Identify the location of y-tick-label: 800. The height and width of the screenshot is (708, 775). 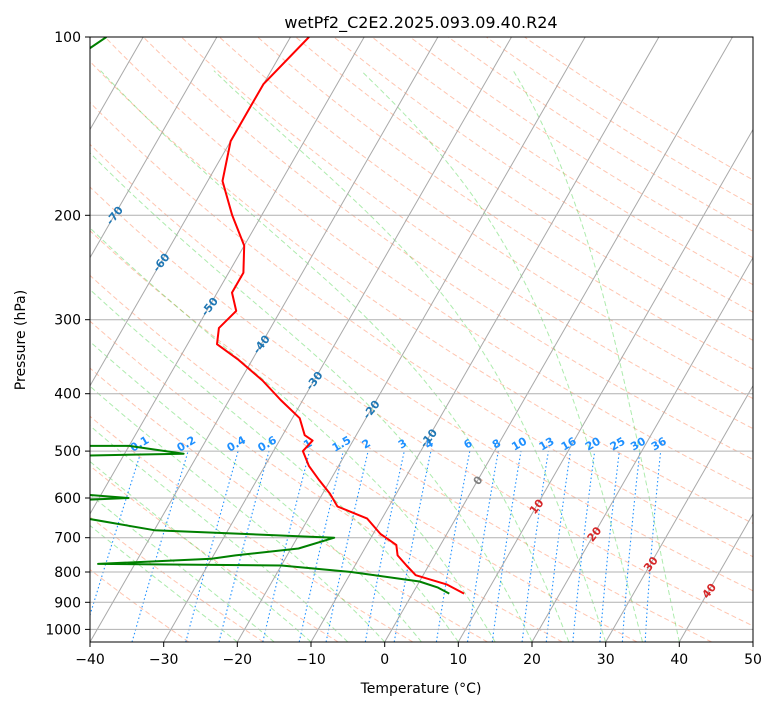
(67, 573).